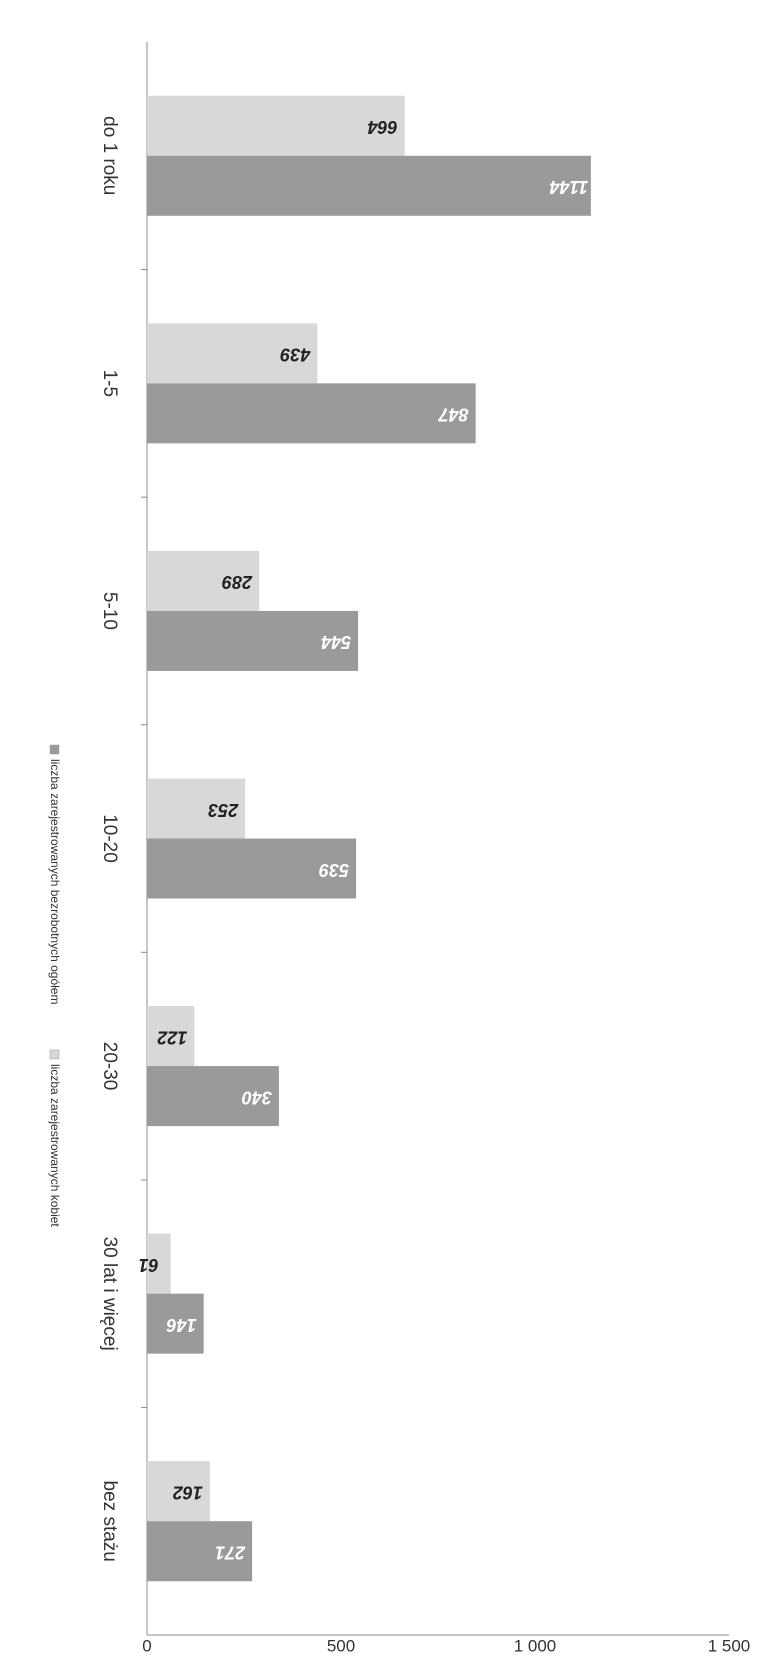 The height and width of the screenshot is (1657, 762). Describe the element at coordinates (535, 1644) in the screenshot. I see `value-tick-label: 1 000` at that location.